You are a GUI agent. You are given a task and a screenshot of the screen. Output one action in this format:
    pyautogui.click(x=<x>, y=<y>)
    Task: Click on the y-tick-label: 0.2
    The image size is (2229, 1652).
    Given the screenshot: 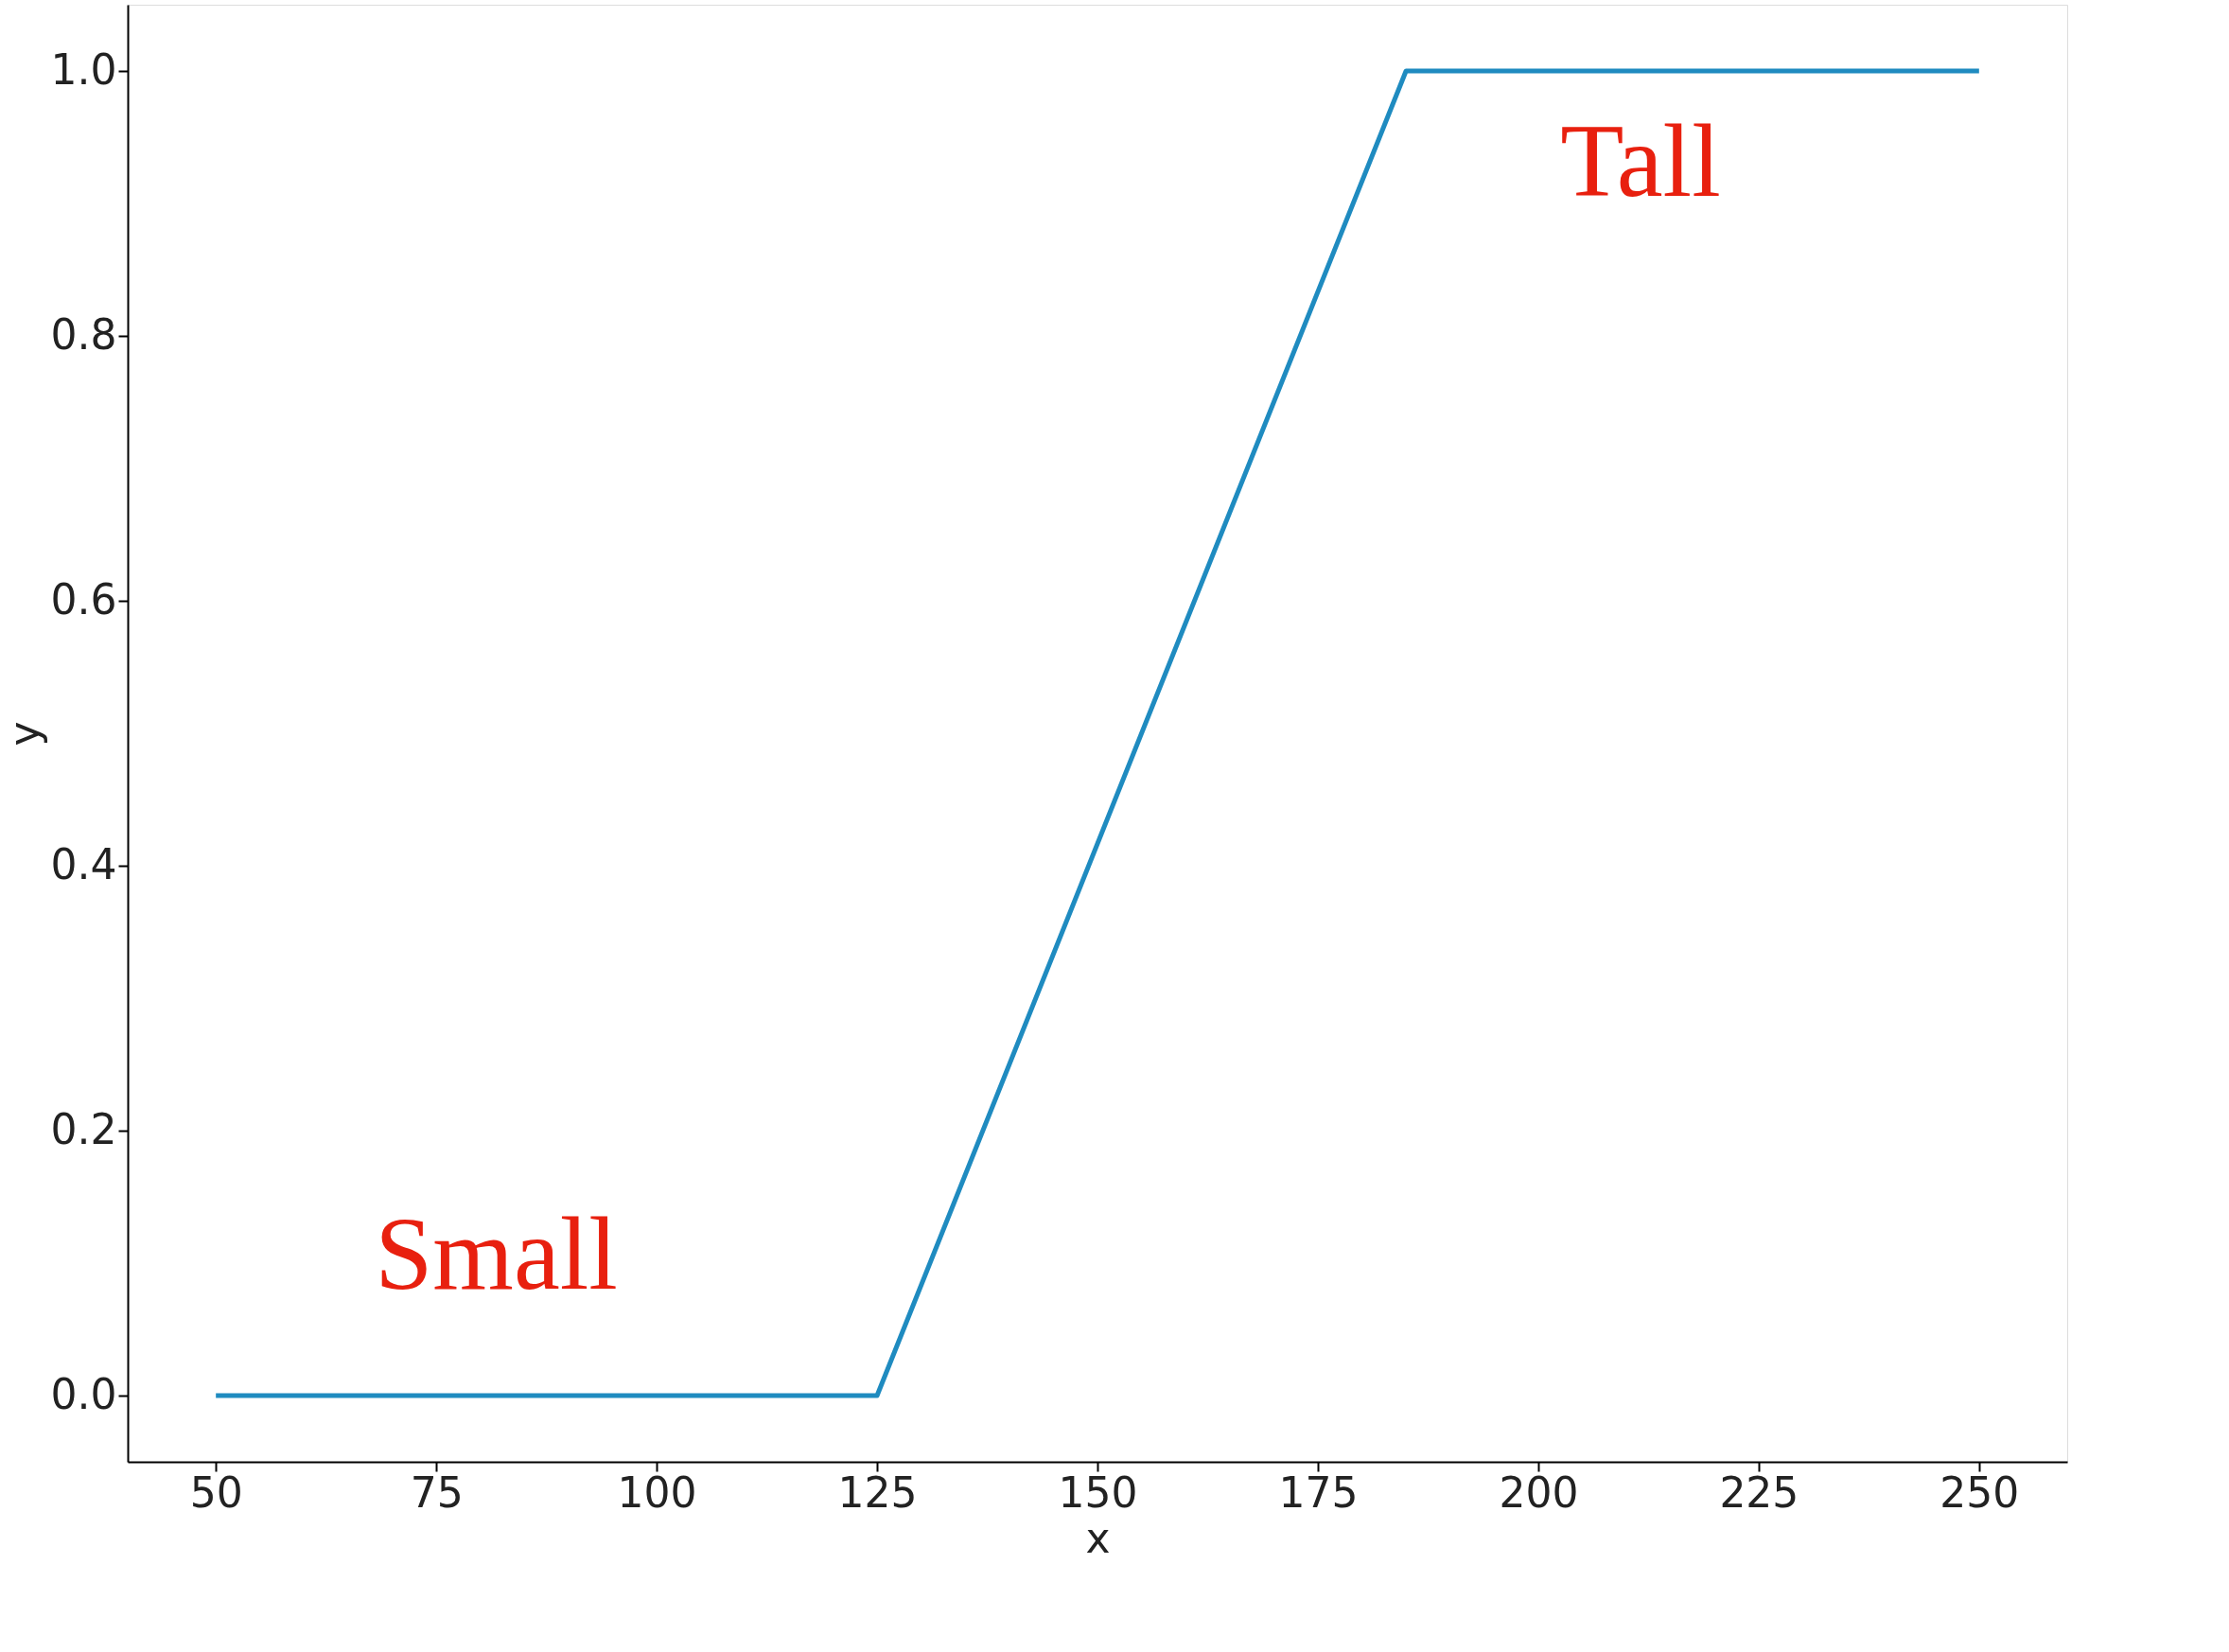 What is the action you would take?
    pyautogui.click(x=83, y=1128)
    